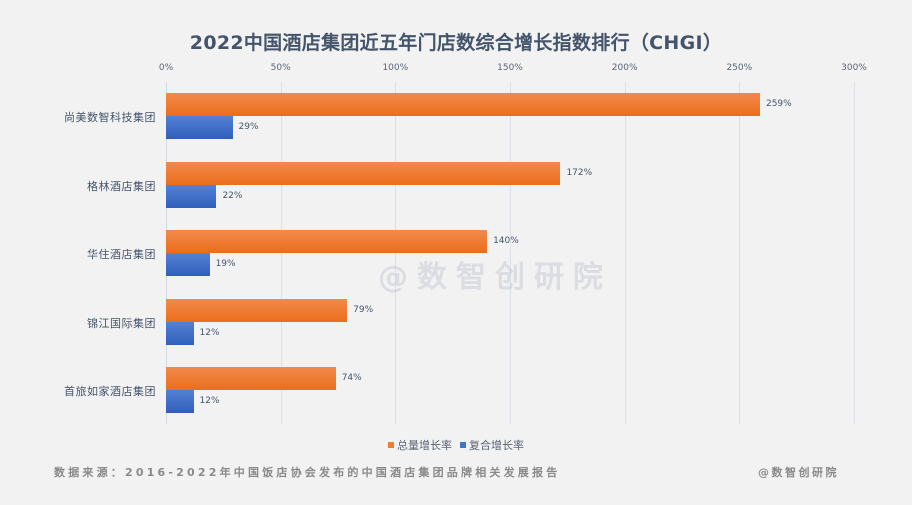  I want to click on x-tick-label: 50%, so click(280, 68).